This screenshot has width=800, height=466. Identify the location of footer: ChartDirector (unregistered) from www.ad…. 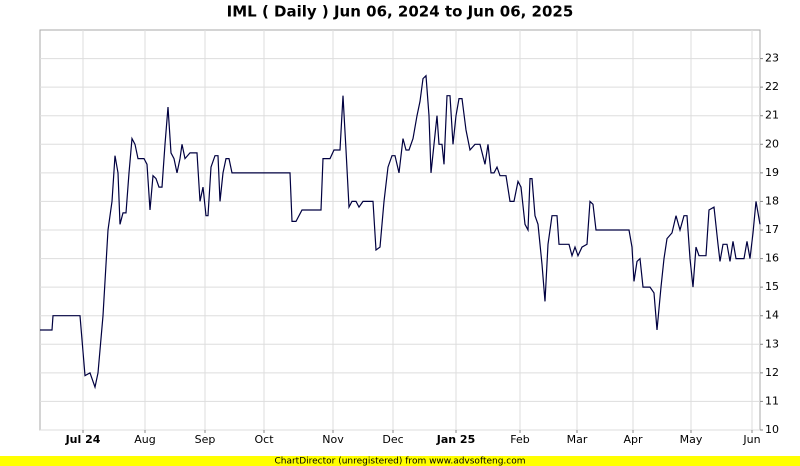
(399, 461).